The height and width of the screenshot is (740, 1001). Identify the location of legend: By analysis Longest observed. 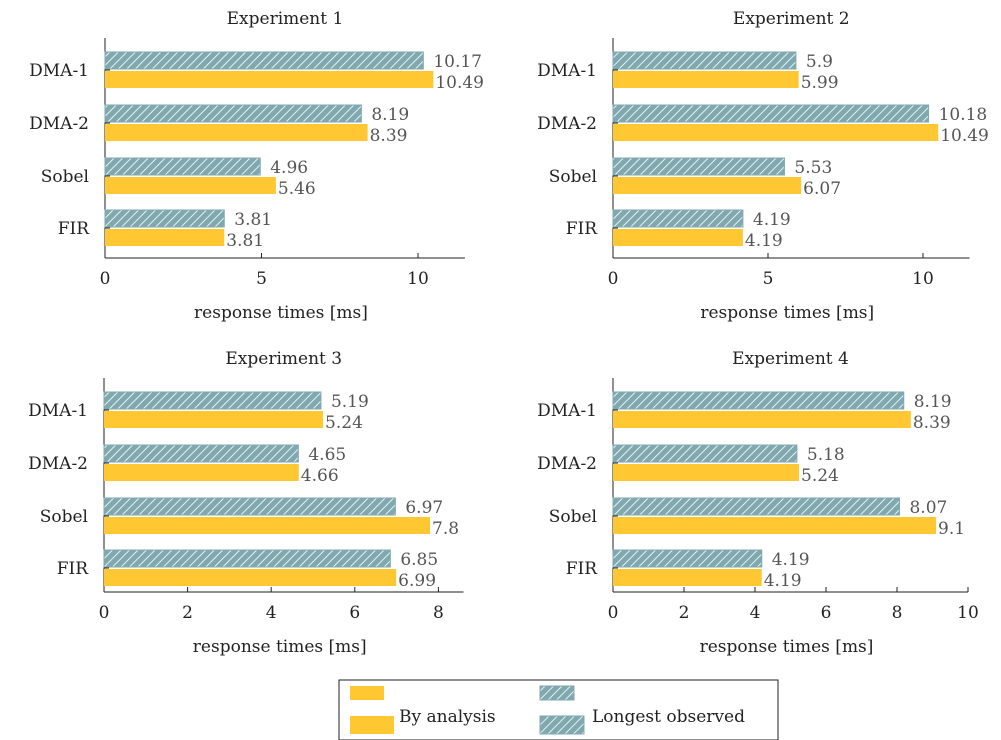
(558, 710).